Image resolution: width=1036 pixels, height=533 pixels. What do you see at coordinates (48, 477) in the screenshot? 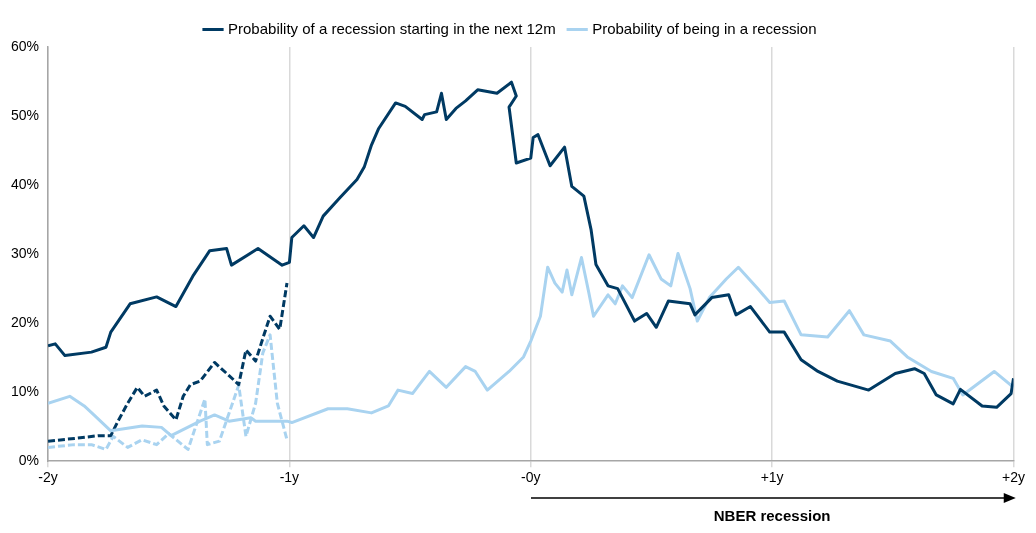
I see `x-tick-label: -2y` at bounding box center [48, 477].